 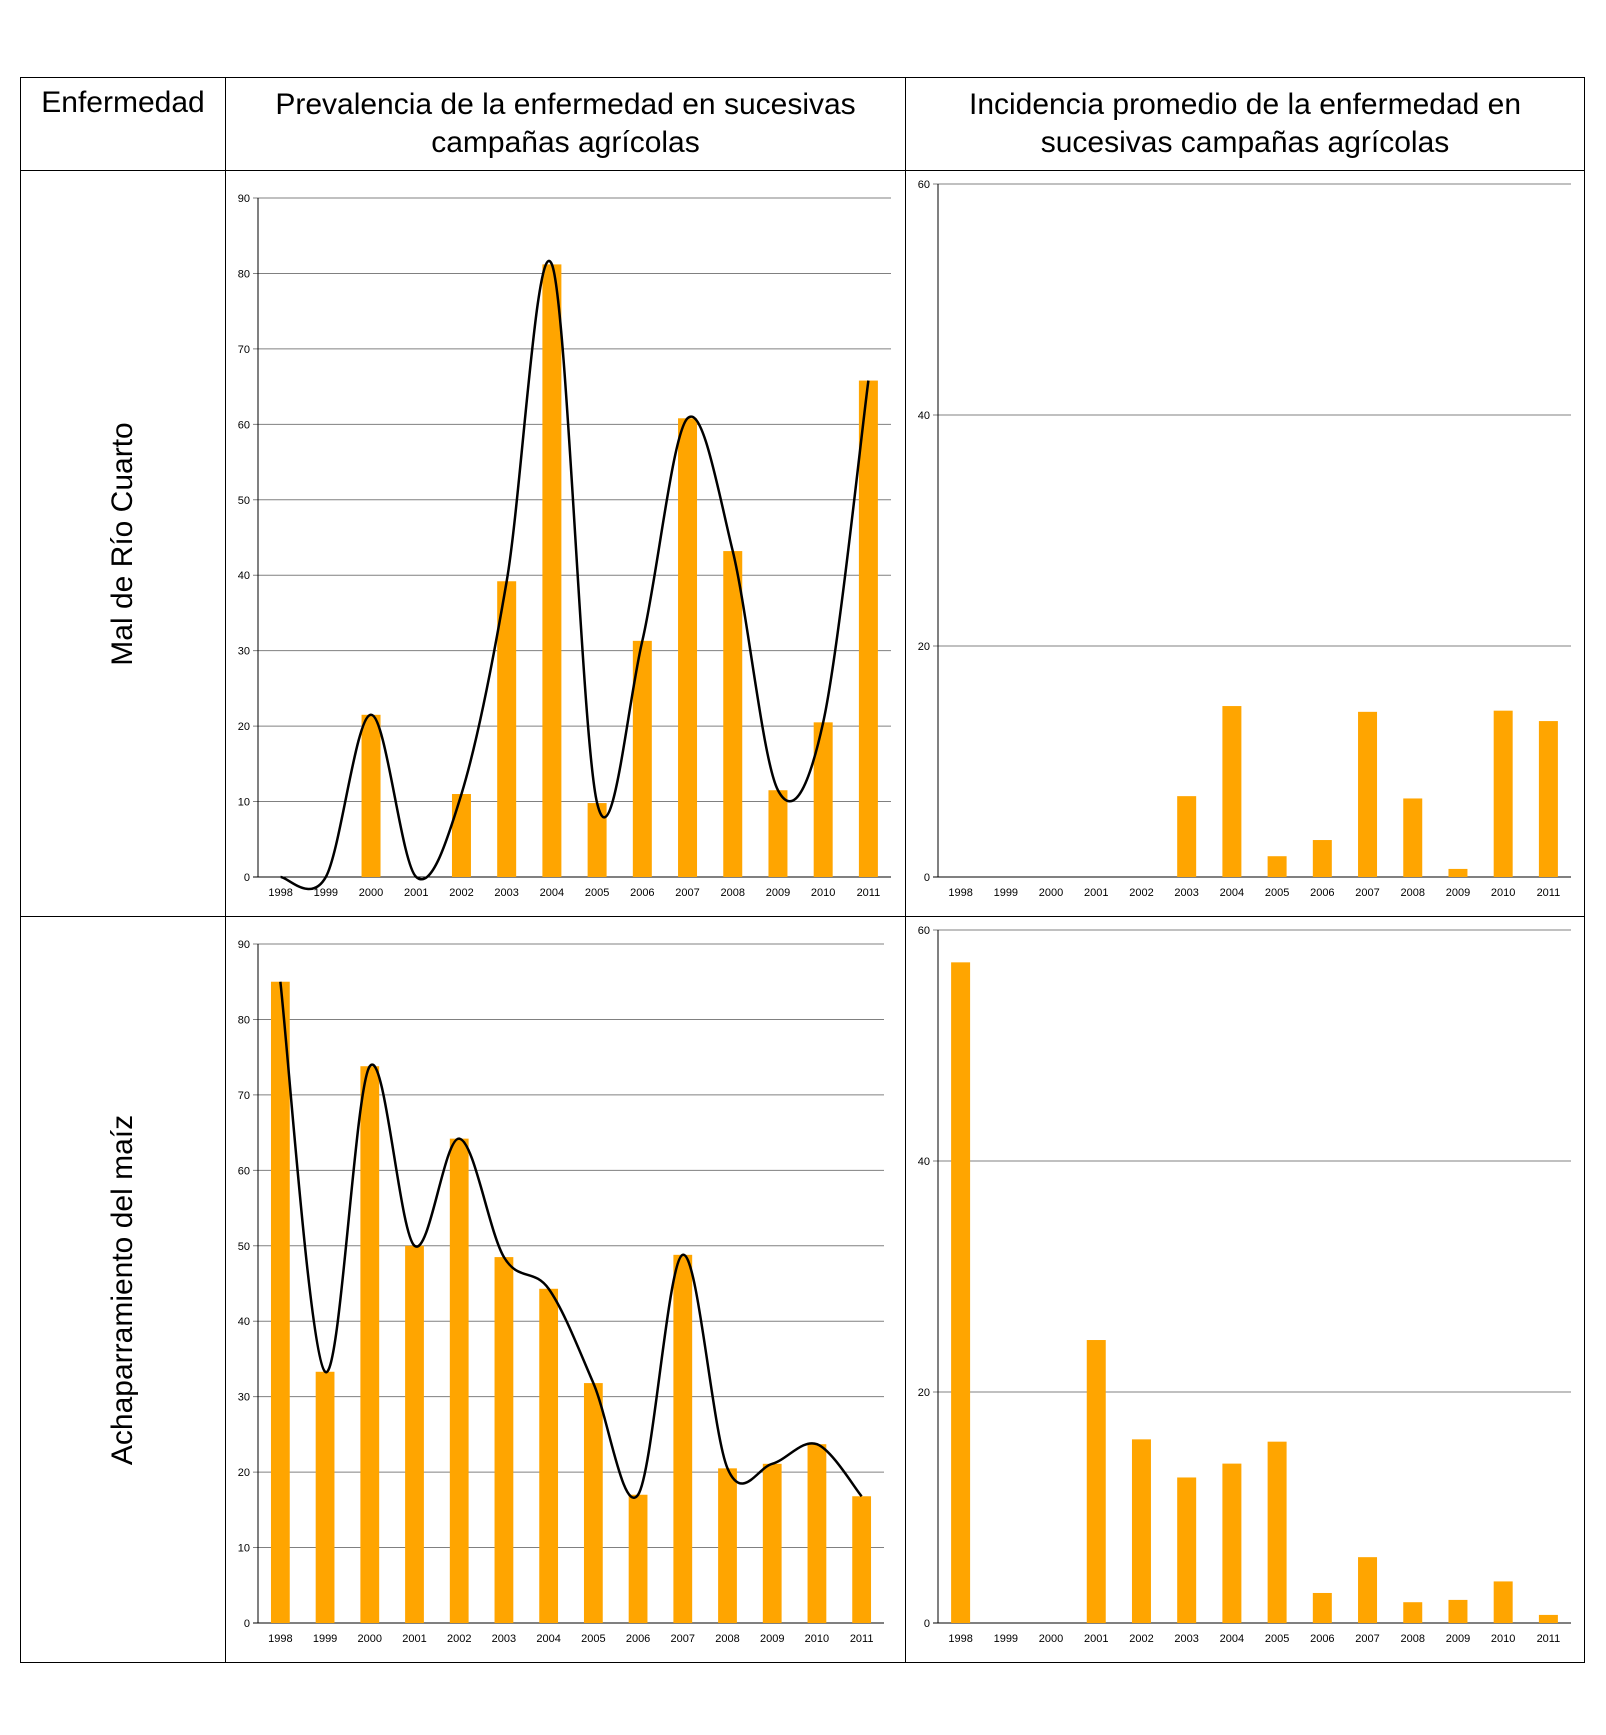 I want to click on bar-2006, so click(x=642, y=758).